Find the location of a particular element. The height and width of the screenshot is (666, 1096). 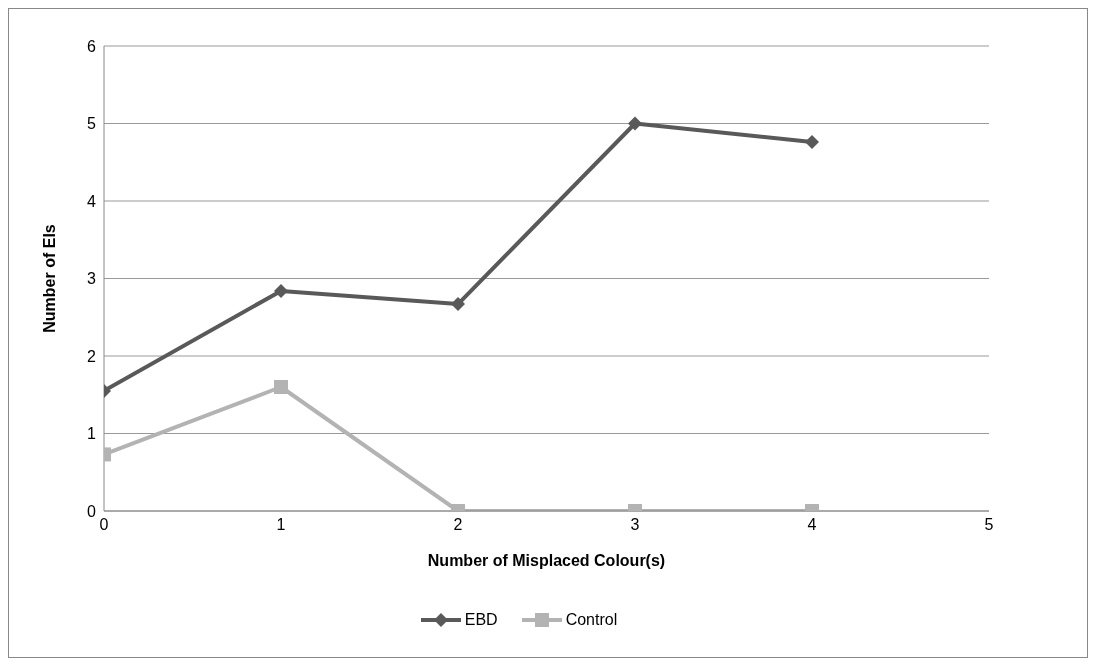

x-tick-label: 1 is located at coordinates (281, 525).